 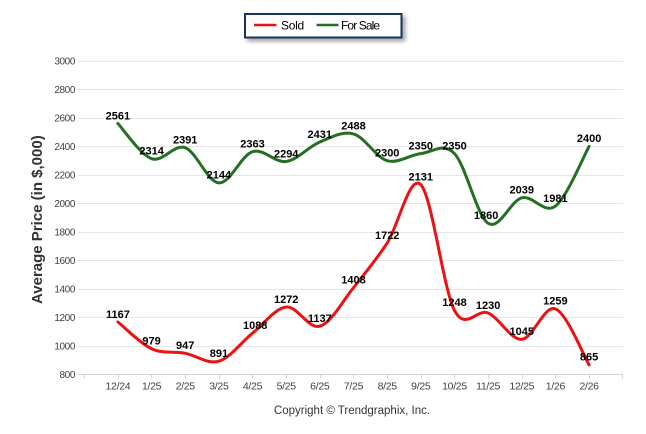 What do you see at coordinates (387, 154) in the screenshot?
I see `svg-text: 2300` at bounding box center [387, 154].